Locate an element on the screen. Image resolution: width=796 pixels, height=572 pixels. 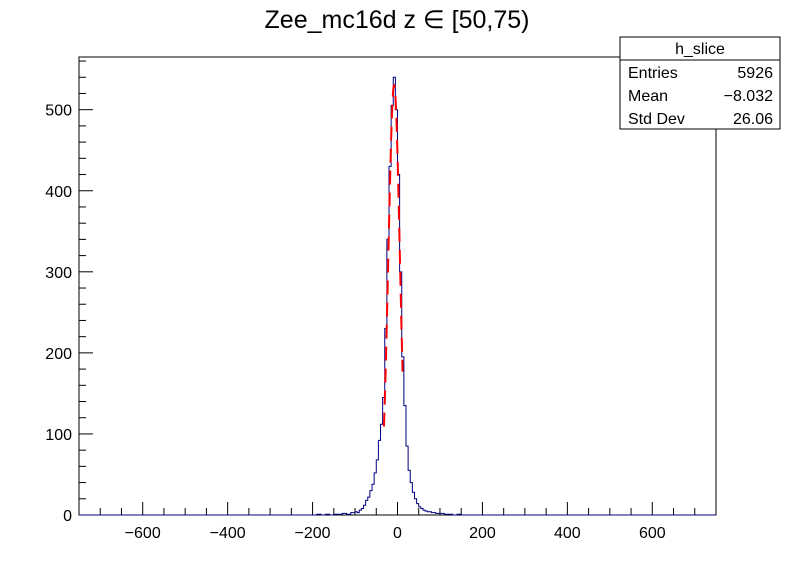
x-axis: −600 −400 −200 0 200 400 600 is located at coordinates (397, 522).